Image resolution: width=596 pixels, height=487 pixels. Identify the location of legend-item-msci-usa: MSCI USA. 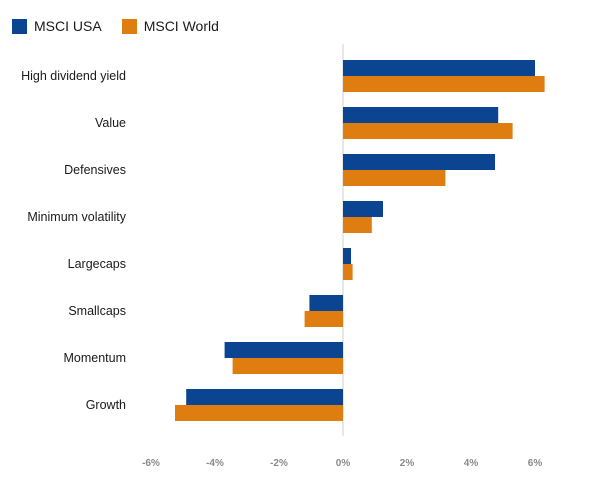
(57, 26).